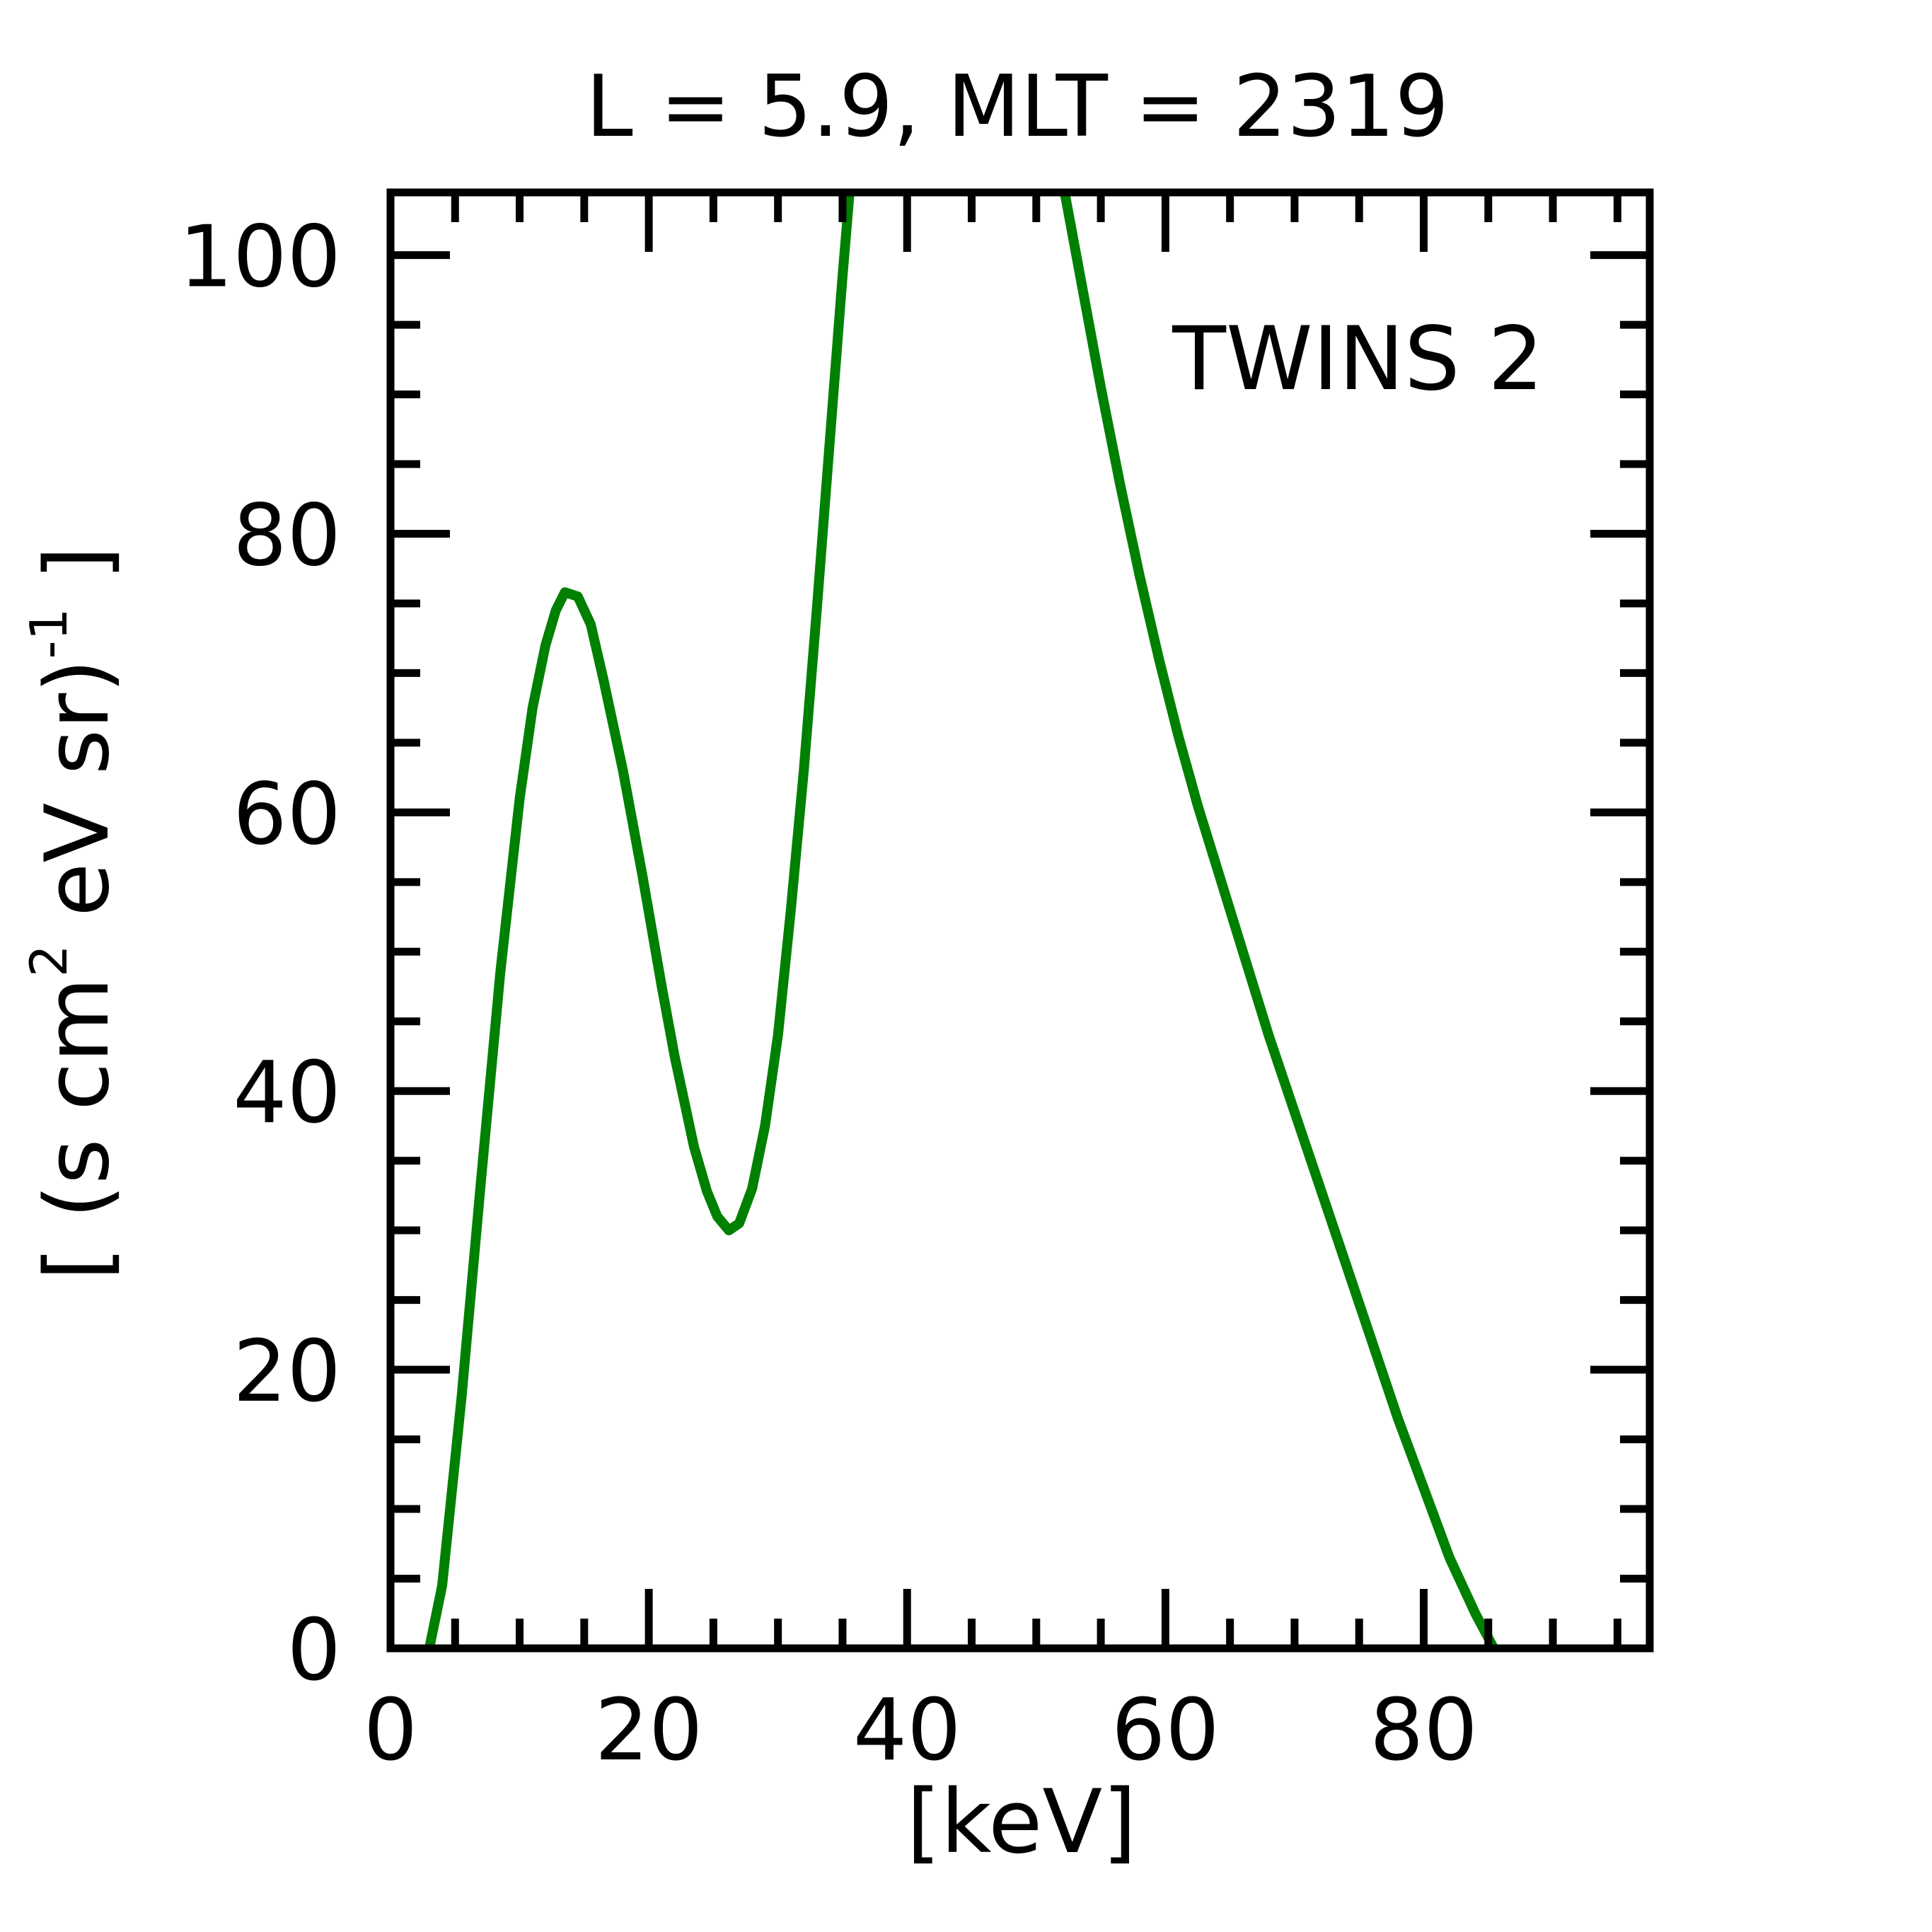  What do you see at coordinates (287, 1372) in the screenshot?
I see `y-tick-label: 20` at bounding box center [287, 1372].